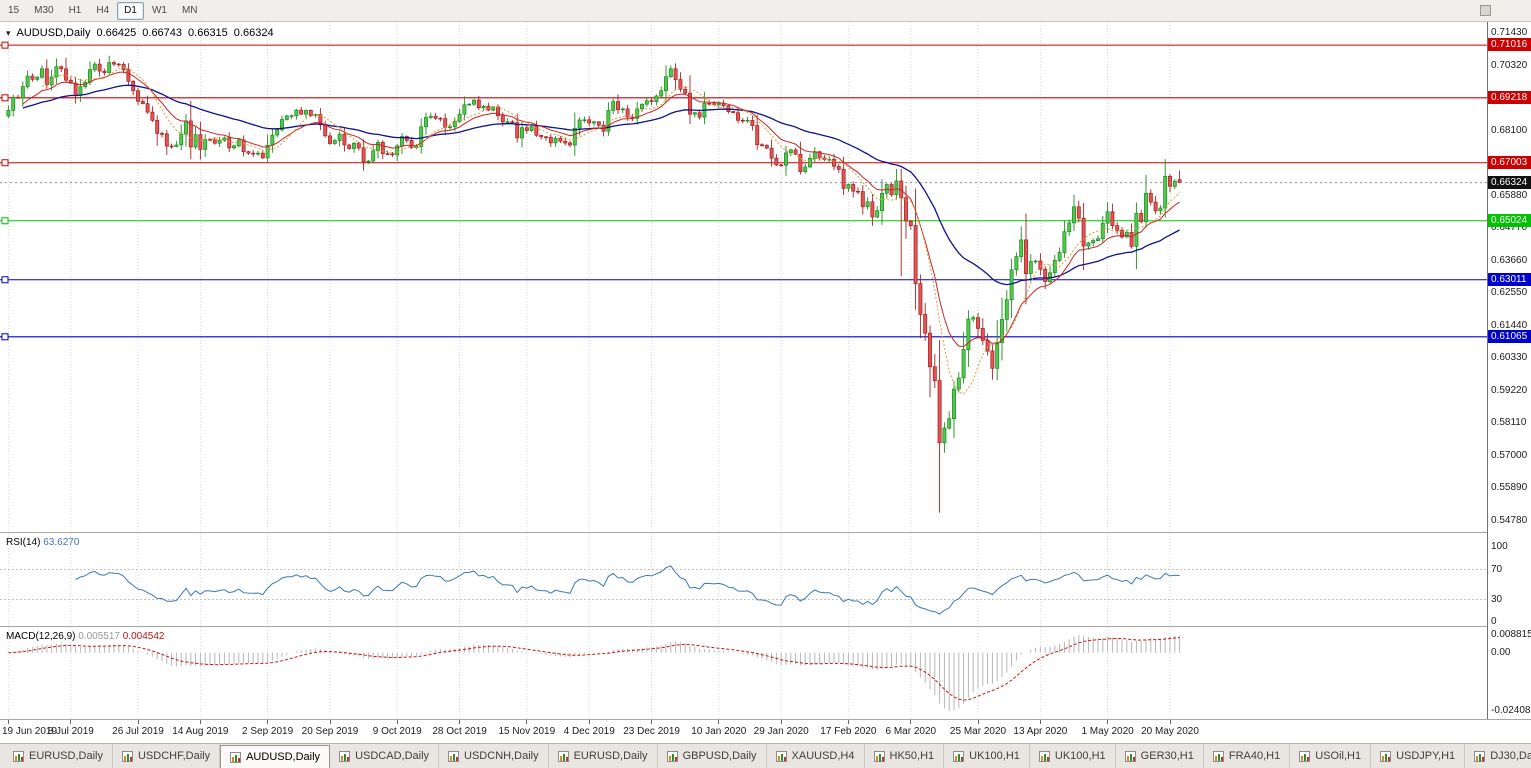  I want to click on chart-tab-label: FRA40,H1, so click(1254, 756).